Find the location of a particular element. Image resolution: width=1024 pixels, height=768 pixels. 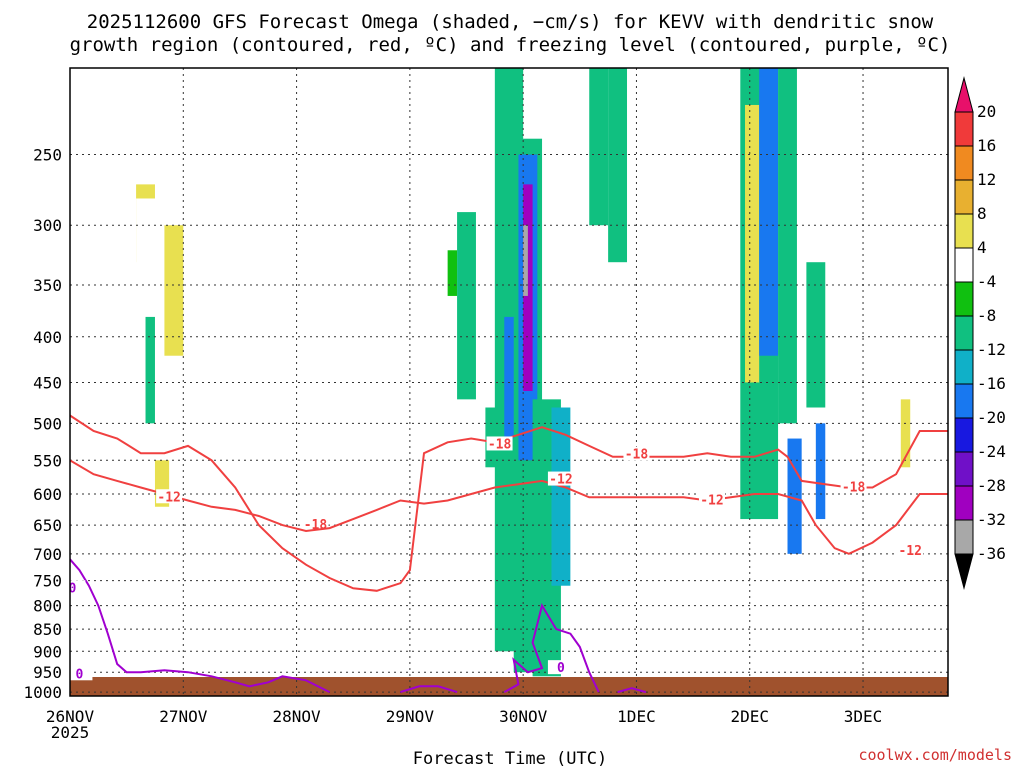

colorbar-label-11: -28 is located at coordinates (991, 485).